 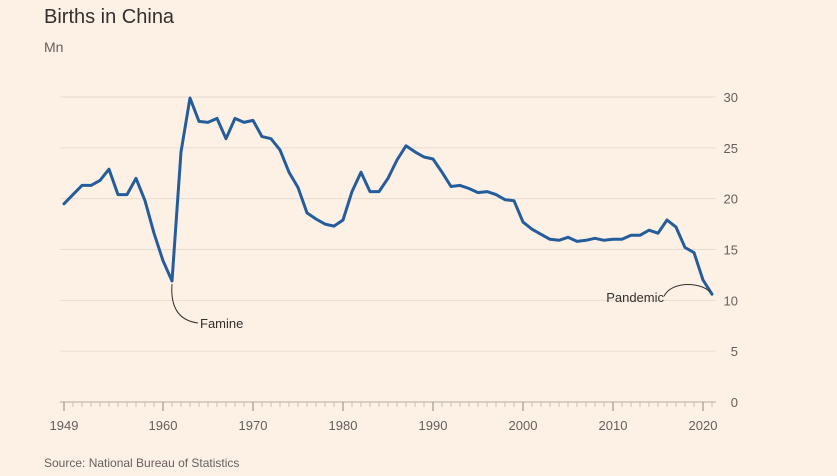 I want to click on y-axis-unit: Mn, so click(x=54, y=47).